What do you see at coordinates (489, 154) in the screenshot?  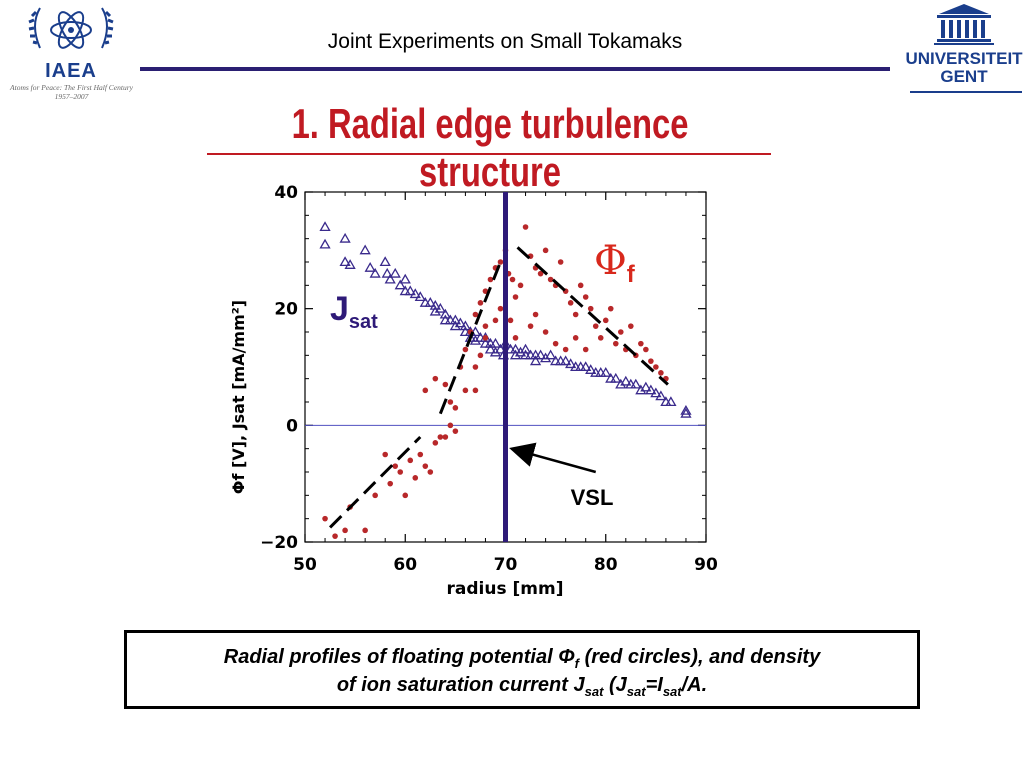 I see `slide-title-underline` at bounding box center [489, 154].